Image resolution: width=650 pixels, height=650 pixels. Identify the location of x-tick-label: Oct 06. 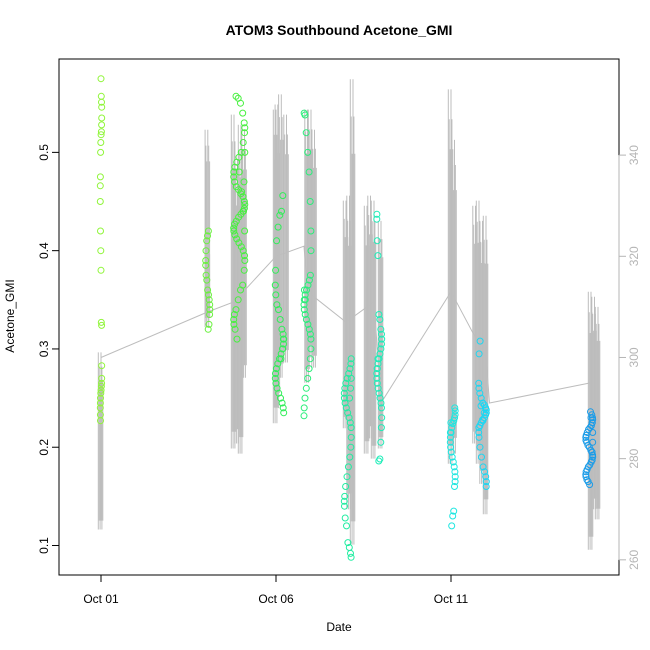
(276, 599).